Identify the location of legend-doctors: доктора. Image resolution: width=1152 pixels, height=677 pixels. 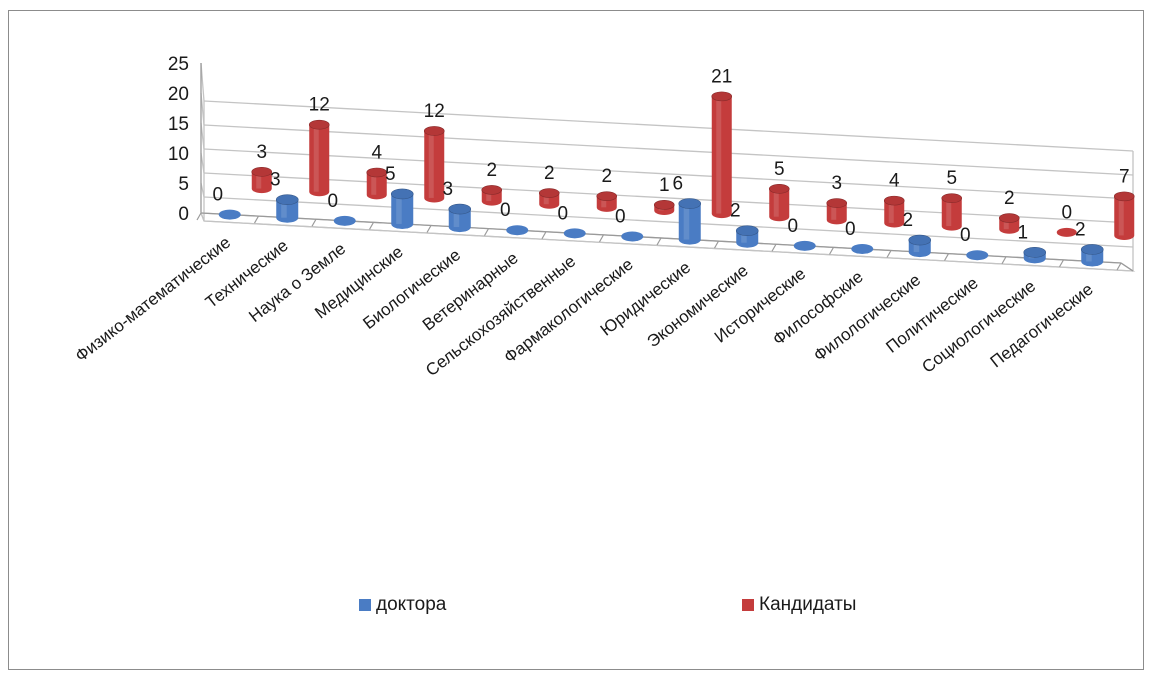
(402, 605).